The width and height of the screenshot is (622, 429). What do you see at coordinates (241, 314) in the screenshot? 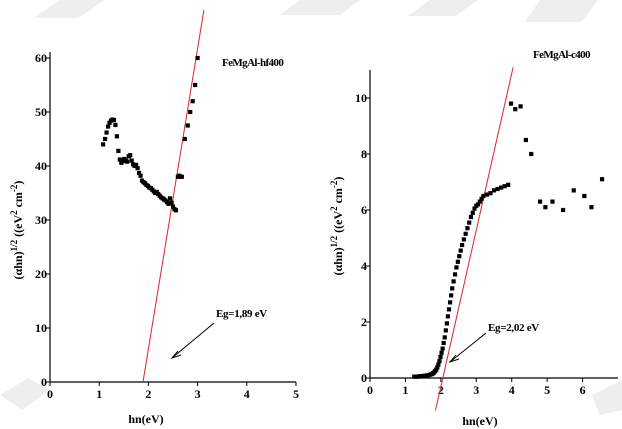
I see `eg-annotation-left: Eg=1,89 eV` at bounding box center [241, 314].